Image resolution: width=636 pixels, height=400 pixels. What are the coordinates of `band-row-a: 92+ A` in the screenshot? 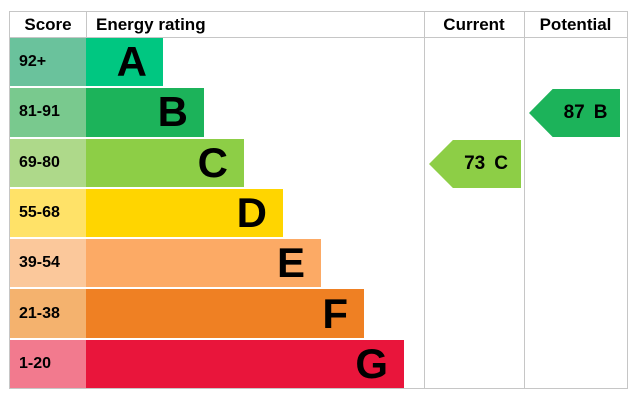 It's located at (318, 63).